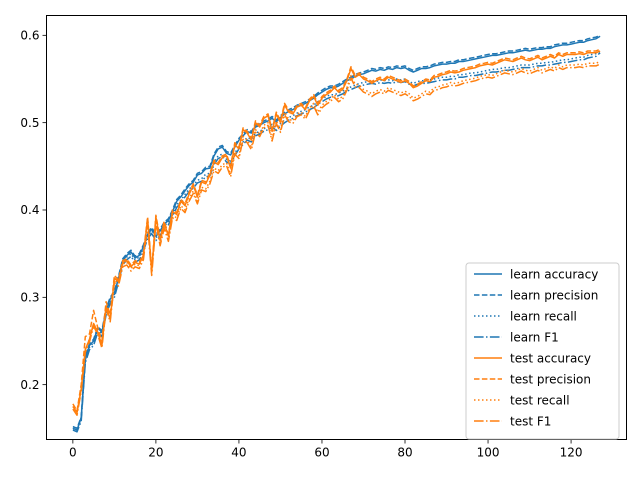  I want to click on y-axis-ticks: 0.2 0.3 0.4 0.5 0.6, so click(33, 210).